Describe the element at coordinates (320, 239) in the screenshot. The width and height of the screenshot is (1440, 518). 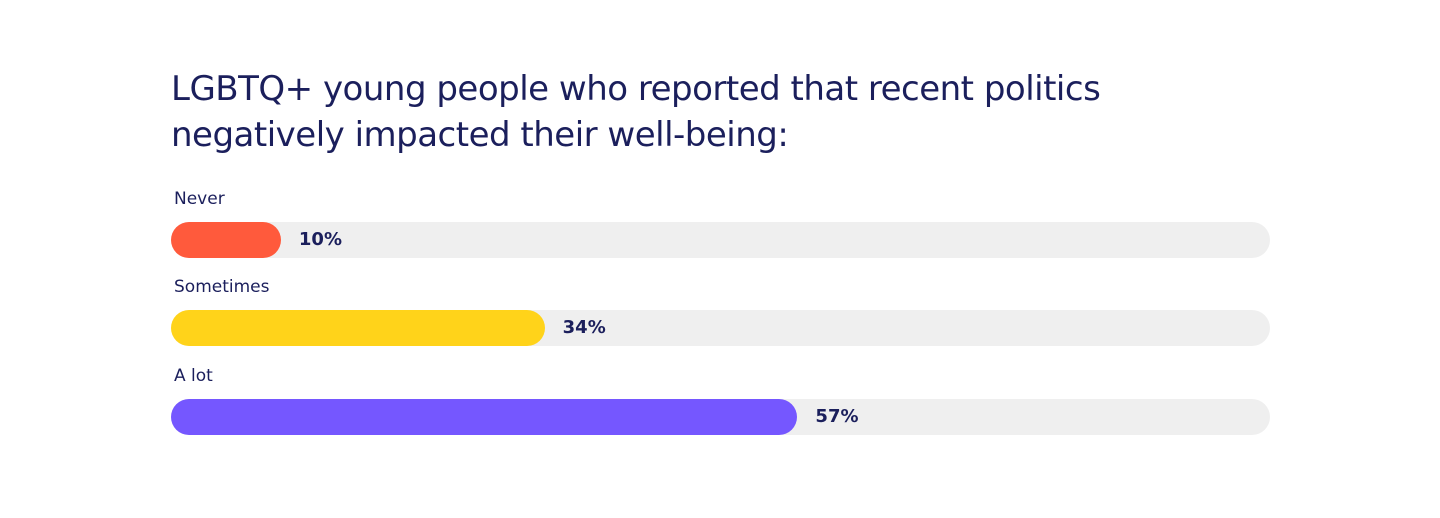
I see `value-label: 10%` at that location.